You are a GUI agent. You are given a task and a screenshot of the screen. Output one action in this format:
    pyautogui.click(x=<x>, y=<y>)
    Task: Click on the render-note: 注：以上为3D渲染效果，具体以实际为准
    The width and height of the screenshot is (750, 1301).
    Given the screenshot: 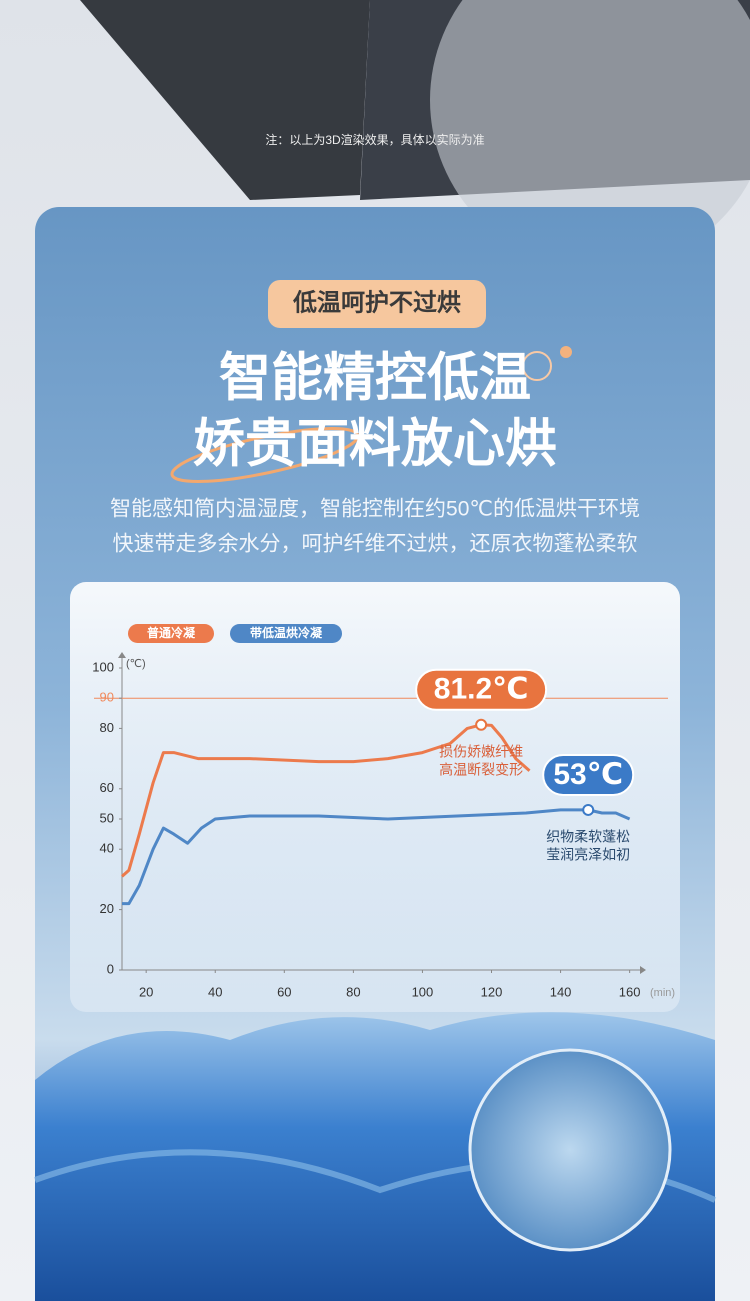 What is the action you would take?
    pyautogui.click(x=374, y=139)
    